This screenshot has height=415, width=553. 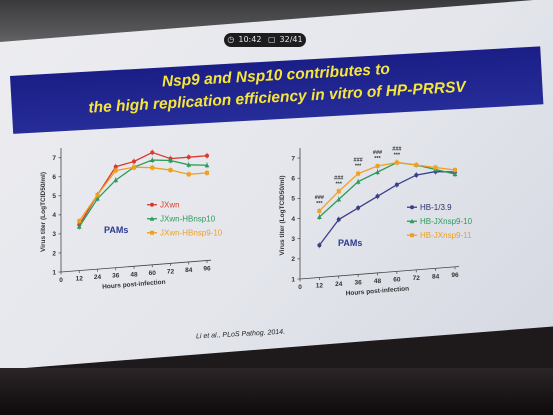 What do you see at coordinates (271, 39) in the screenshot?
I see `slides-icon: ▢` at bounding box center [271, 39].